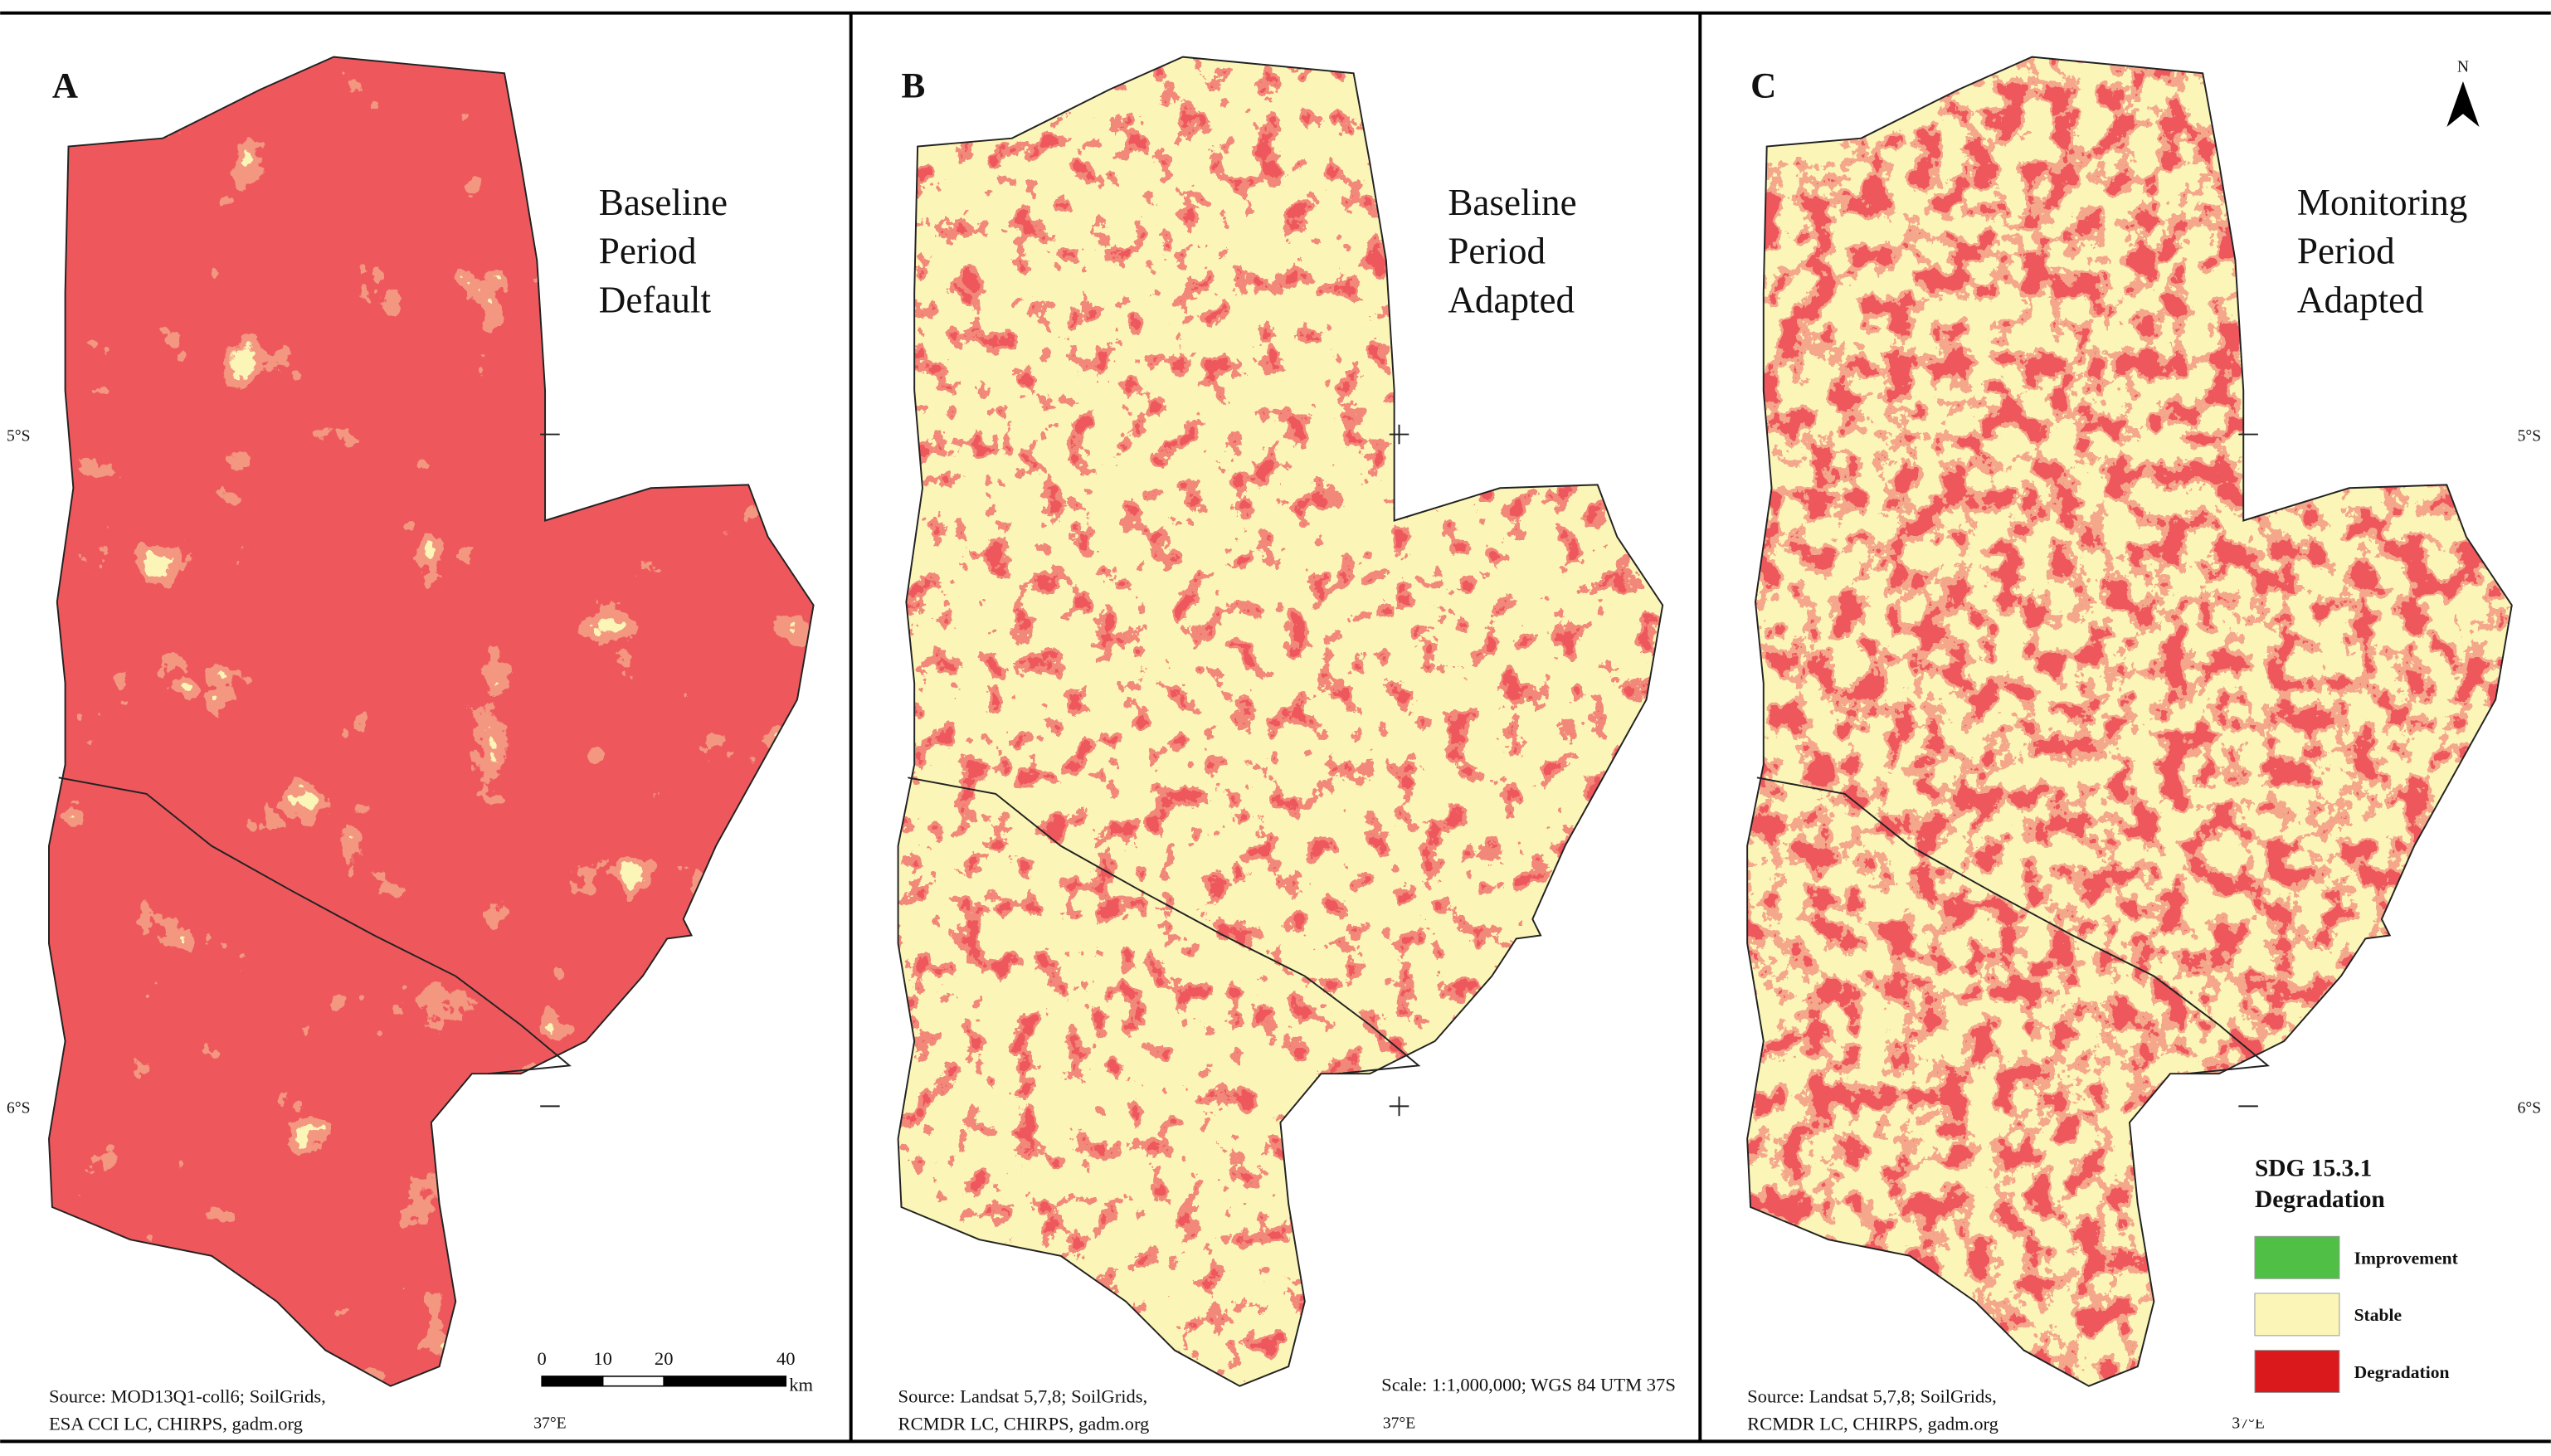 Image resolution: width=2551 pixels, height=1456 pixels. Describe the element at coordinates (913, 86) in the screenshot. I see `panel-letter: B` at that location.